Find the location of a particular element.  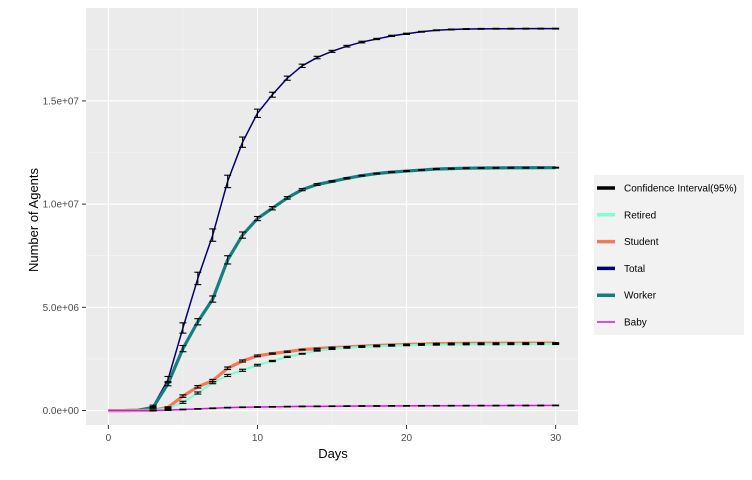

legend-item: Baby is located at coordinates (621, 322).